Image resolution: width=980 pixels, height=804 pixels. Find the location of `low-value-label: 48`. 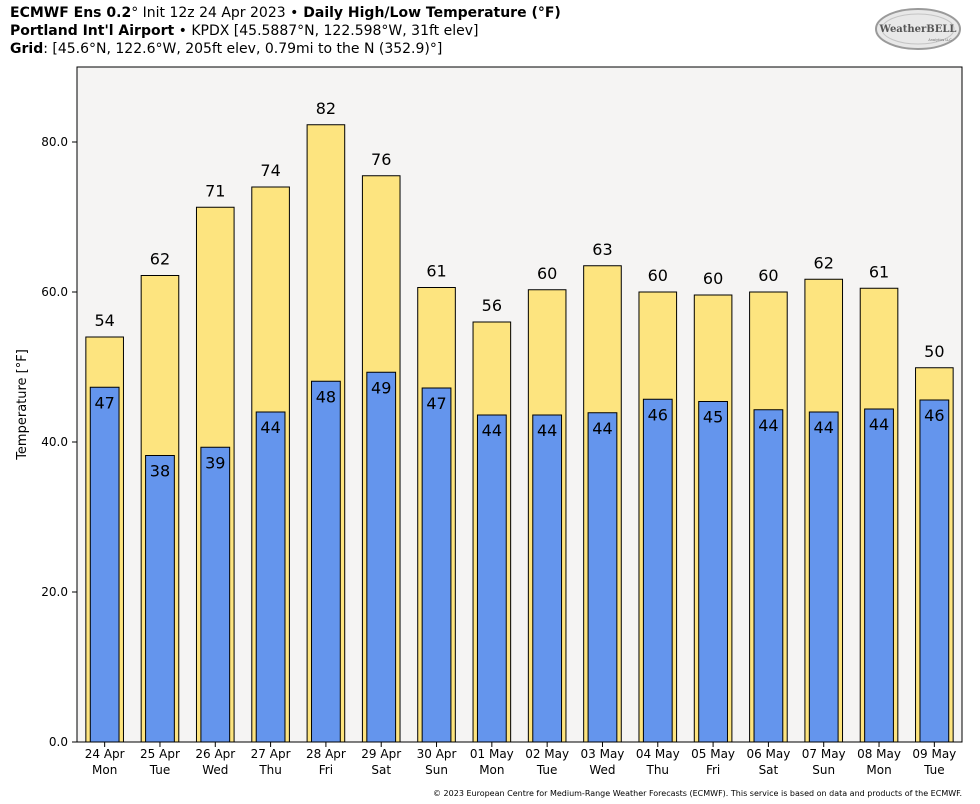

low-value-label: 48 is located at coordinates (326, 396).